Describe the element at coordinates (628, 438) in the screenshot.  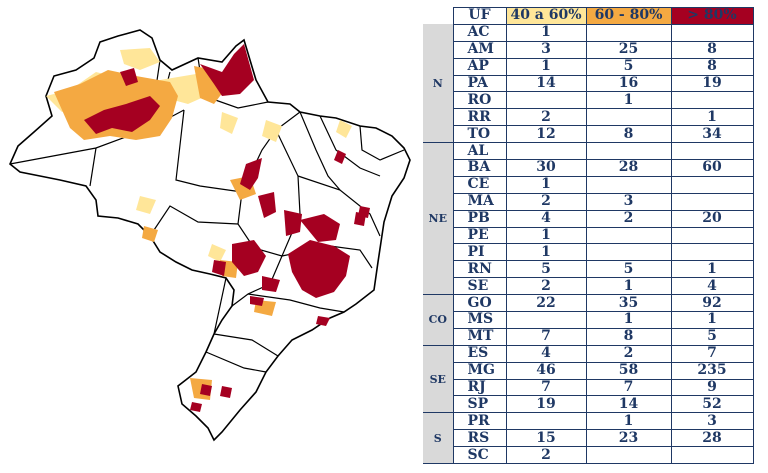
I see `count-60-80: 23` at that location.